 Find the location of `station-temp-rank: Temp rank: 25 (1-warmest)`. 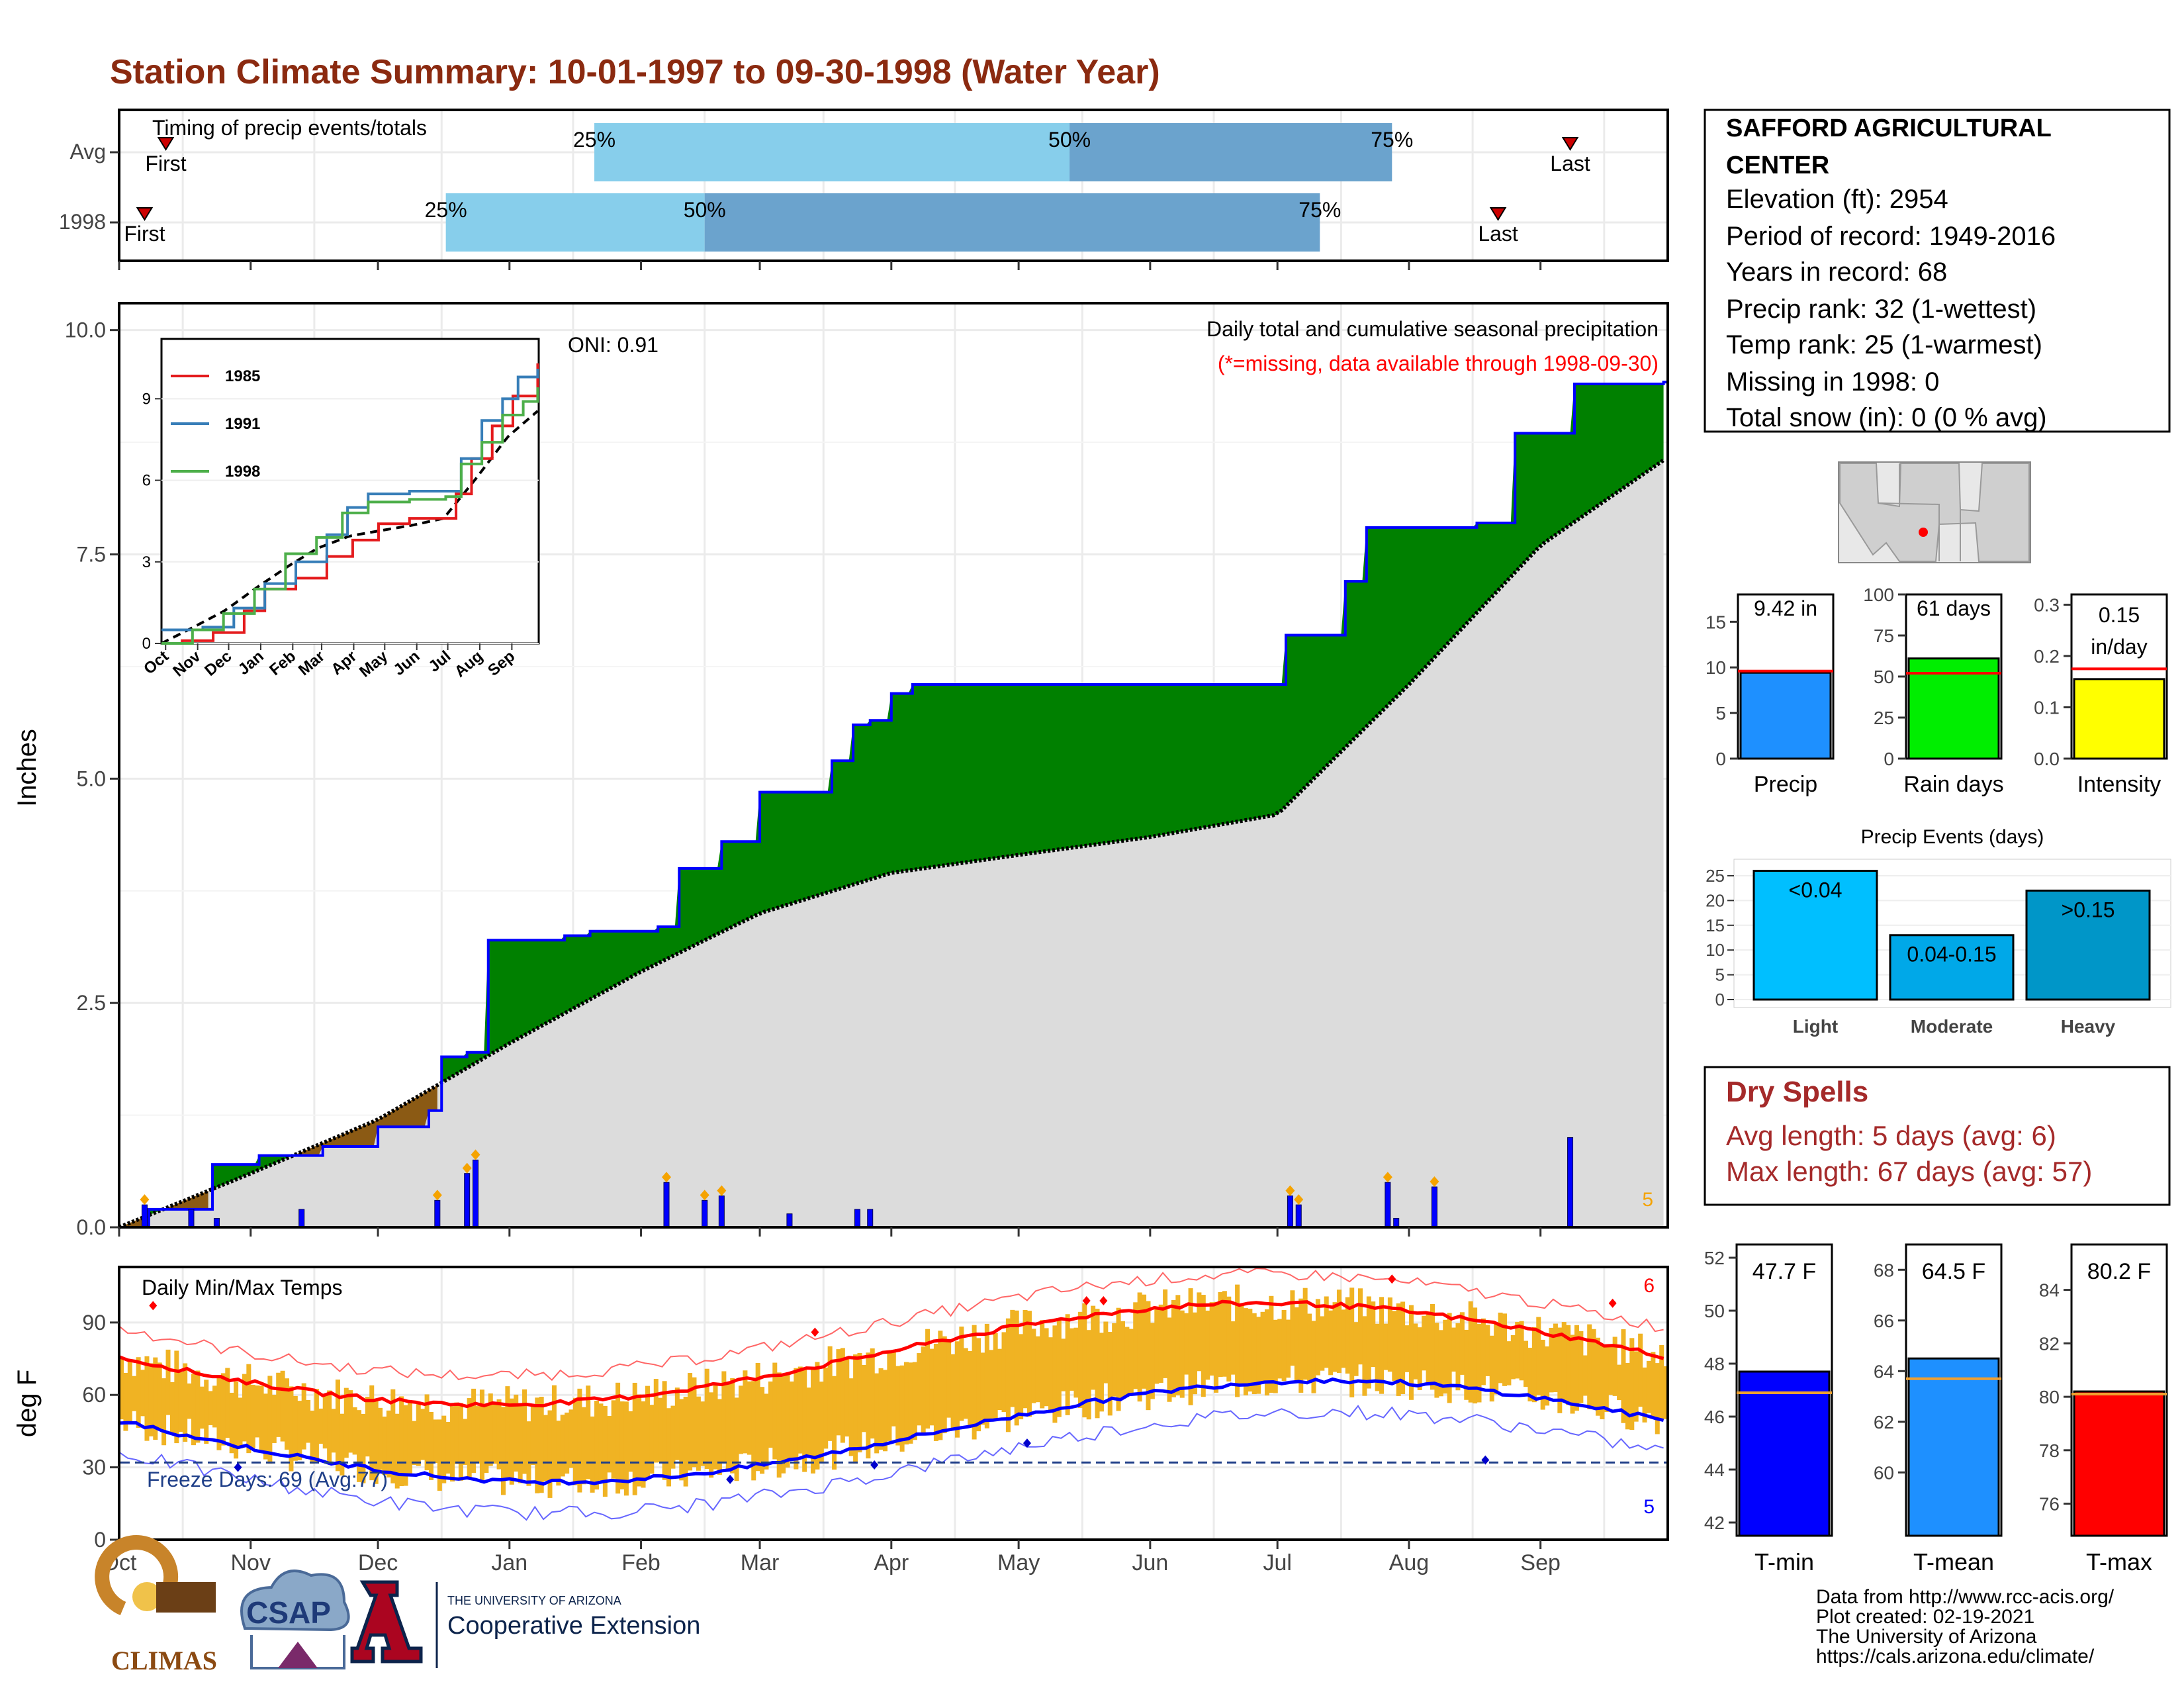

station-temp-rank: Temp rank: 25 (1-warmest) is located at coordinates (1884, 344).